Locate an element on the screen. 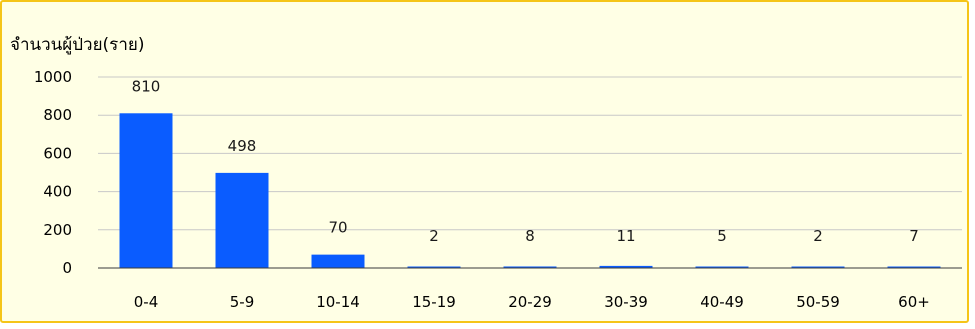 Image resolution: width=975 pixels, height=329 pixels. x-tick-label-40-49: 40-49 is located at coordinates (722, 302).